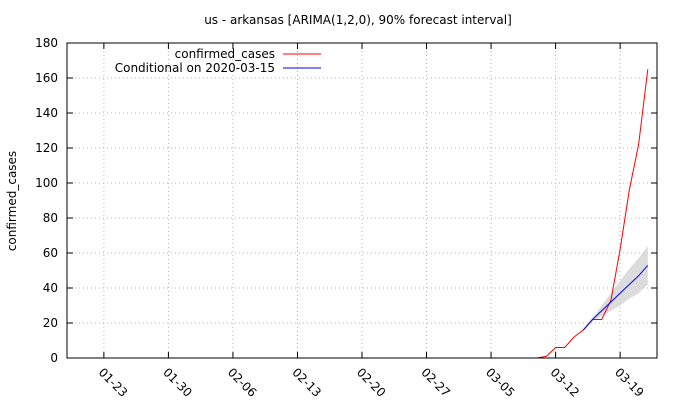 This screenshot has height=405, width=680. I want to click on x-tick-label: 01-23, so click(113, 382).